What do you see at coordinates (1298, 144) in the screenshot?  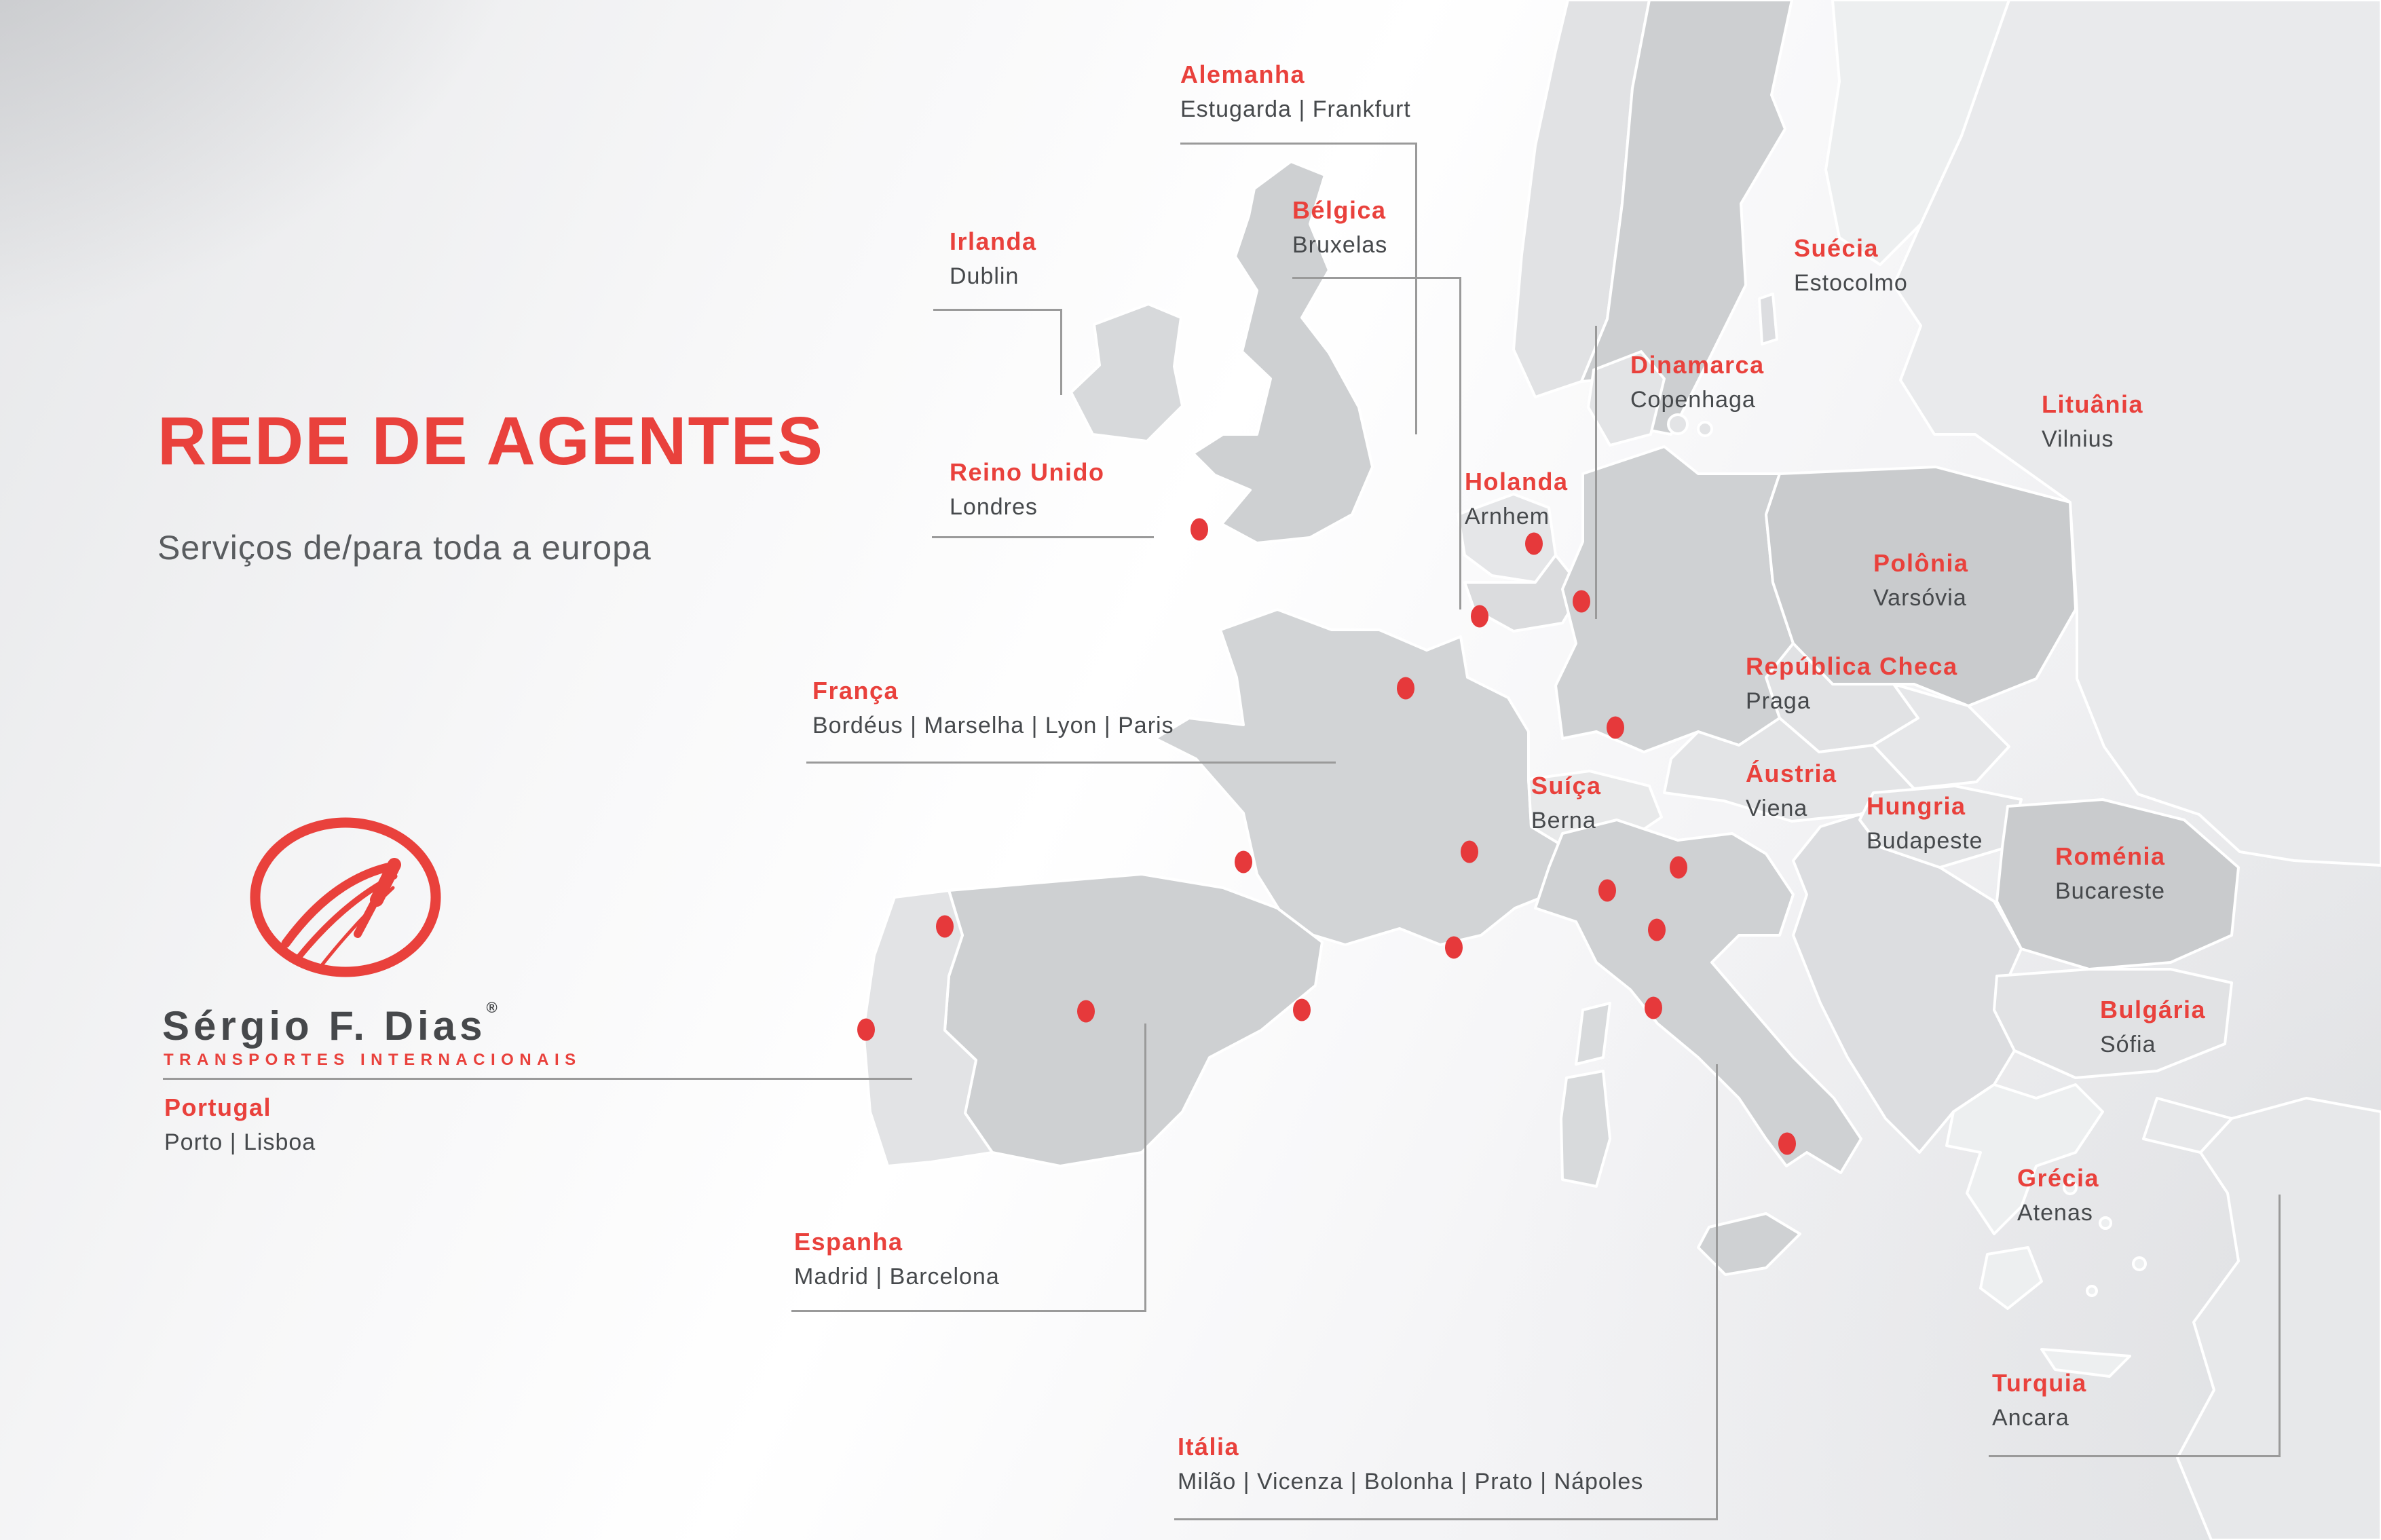 I see `leader-line-alemanha-h` at bounding box center [1298, 144].